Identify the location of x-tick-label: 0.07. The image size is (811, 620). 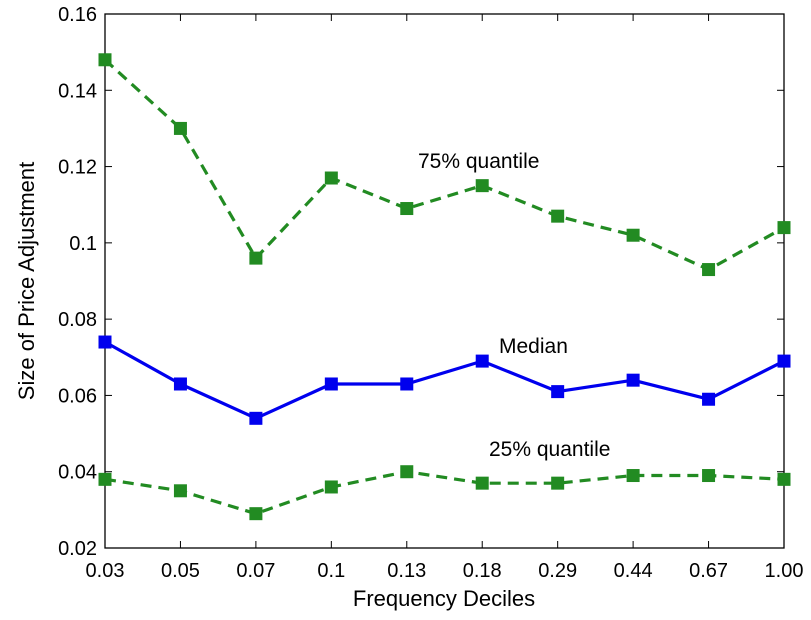
(255, 571).